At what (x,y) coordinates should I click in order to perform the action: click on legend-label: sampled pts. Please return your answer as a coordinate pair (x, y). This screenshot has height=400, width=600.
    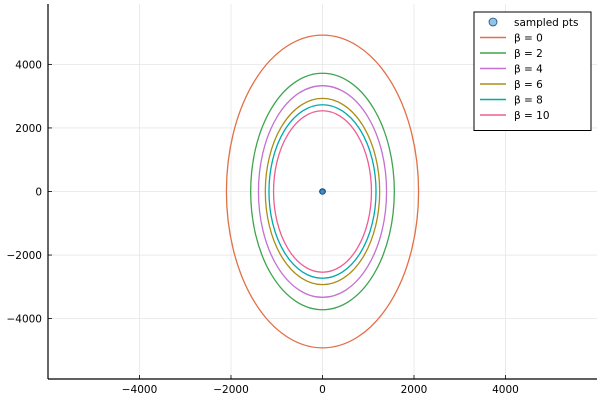
    Looking at the image, I should click on (546, 23).